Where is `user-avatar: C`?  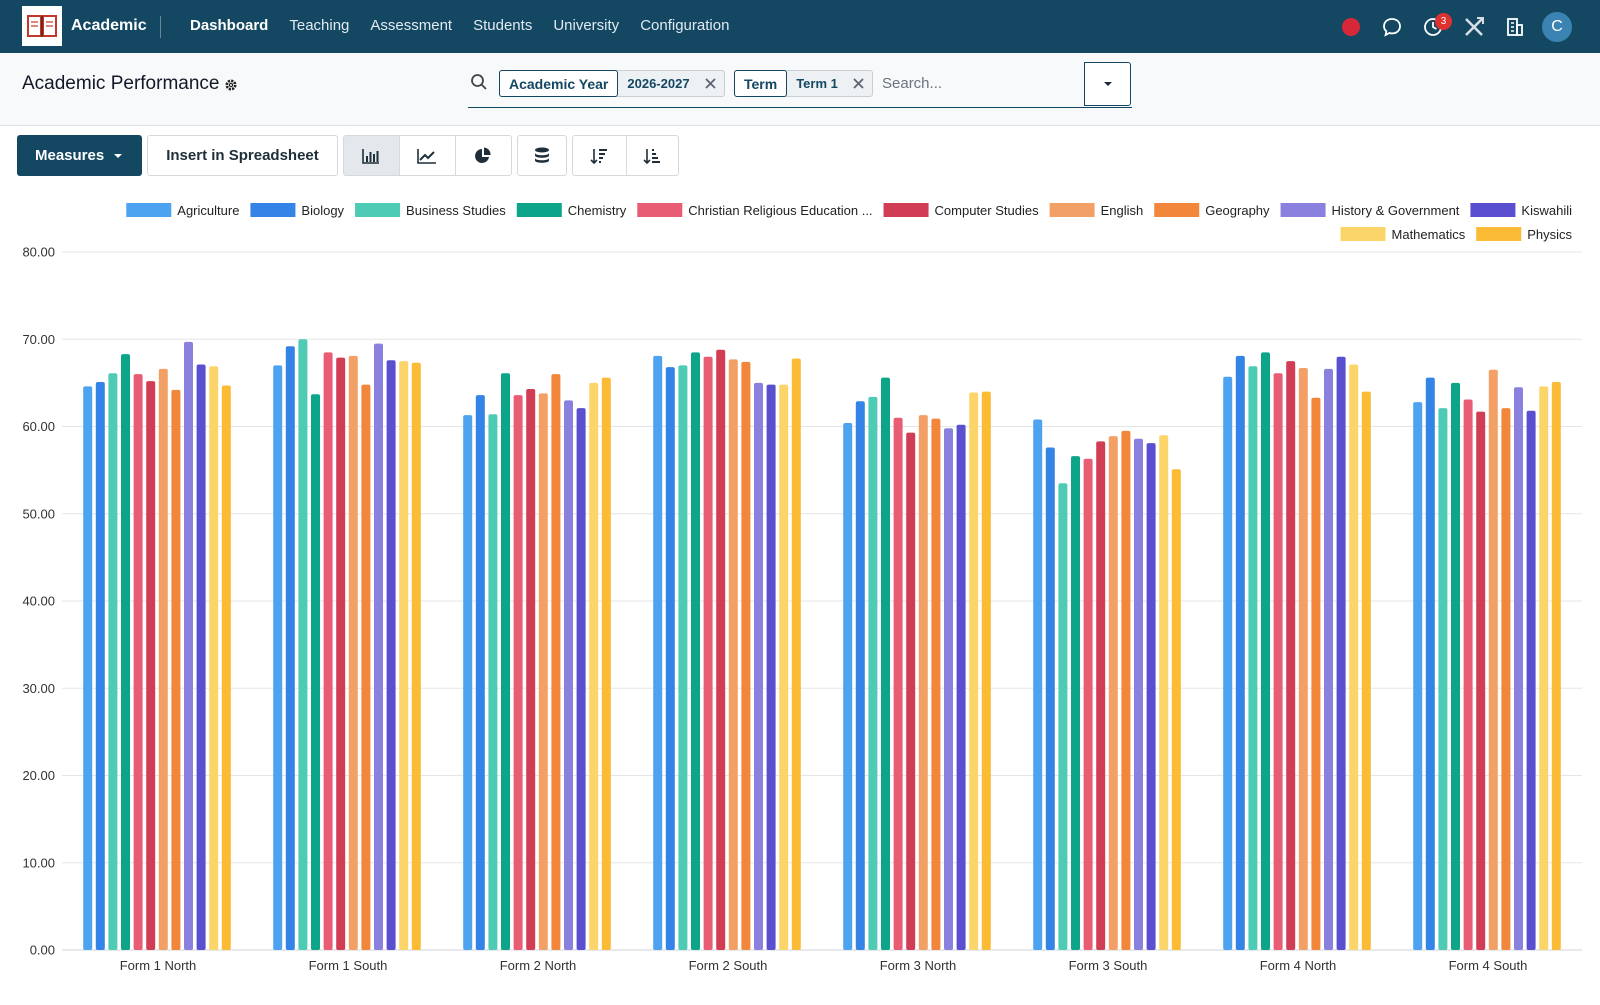 user-avatar: C is located at coordinates (1557, 26).